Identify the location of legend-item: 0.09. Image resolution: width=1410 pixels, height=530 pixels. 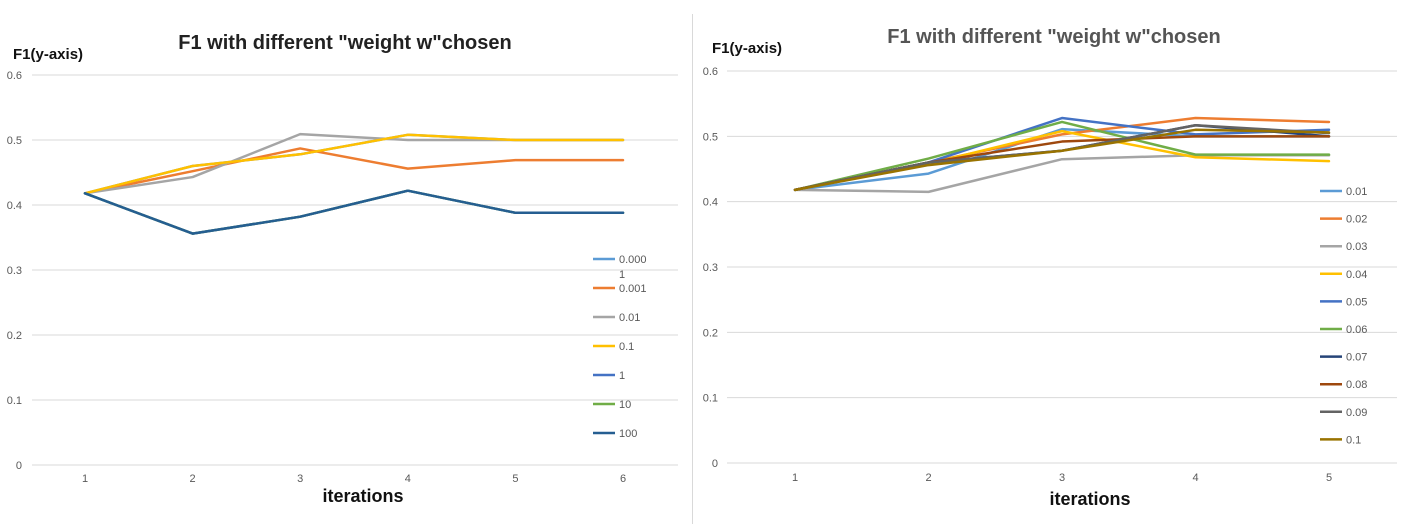
(1343, 413).